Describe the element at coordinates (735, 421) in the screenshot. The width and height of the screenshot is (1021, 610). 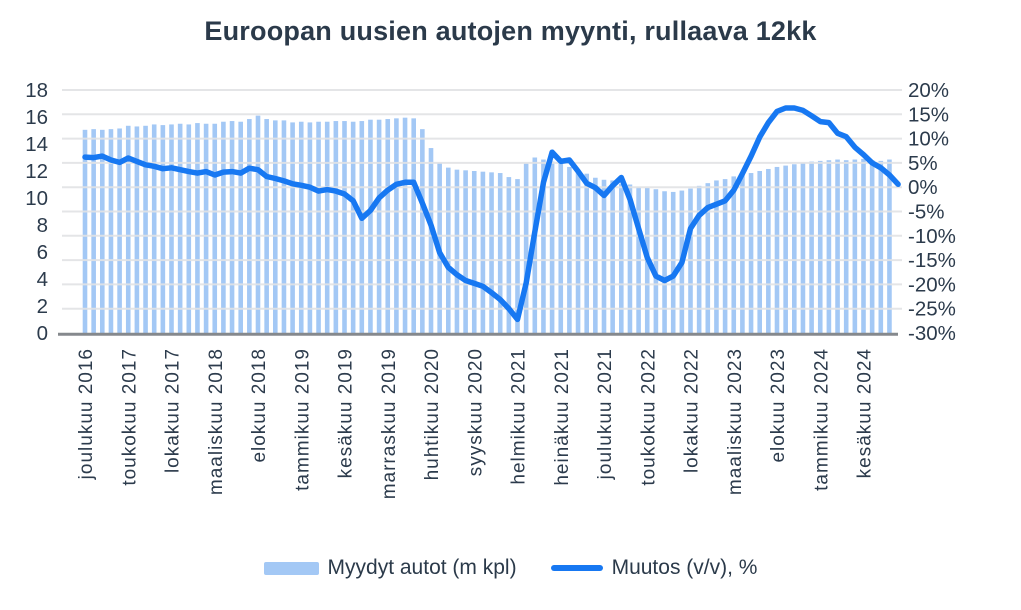
I see `x-tick-label: maaliskuu 2023` at that location.